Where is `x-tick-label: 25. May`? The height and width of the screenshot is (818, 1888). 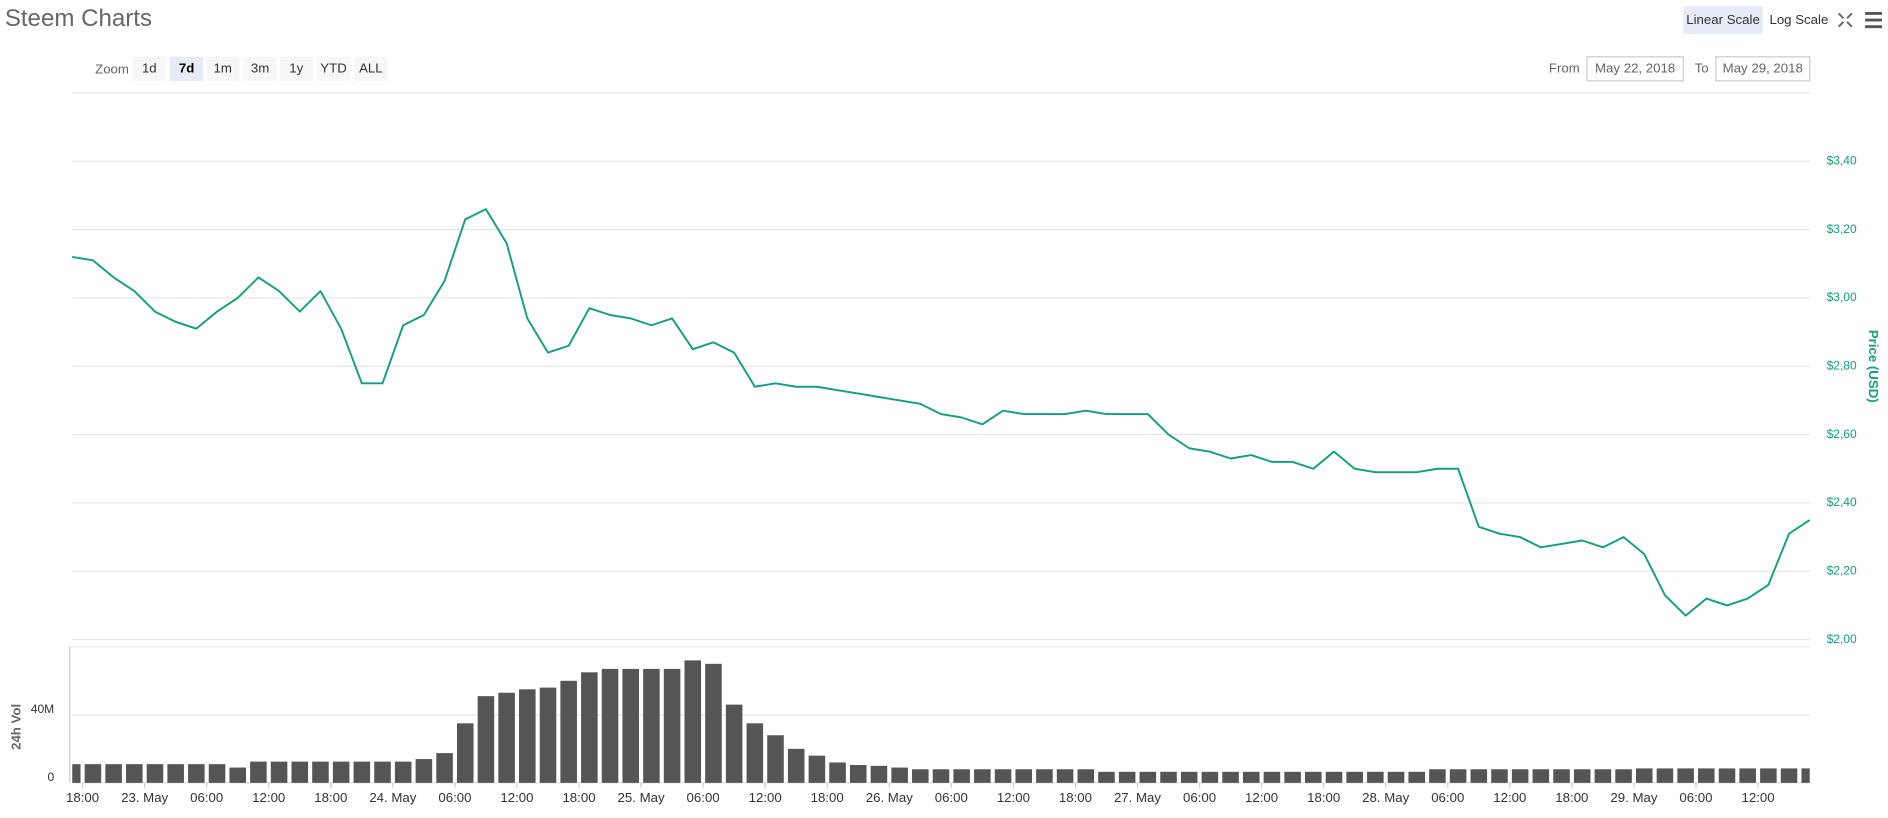
x-tick-label: 25. May is located at coordinates (641, 797).